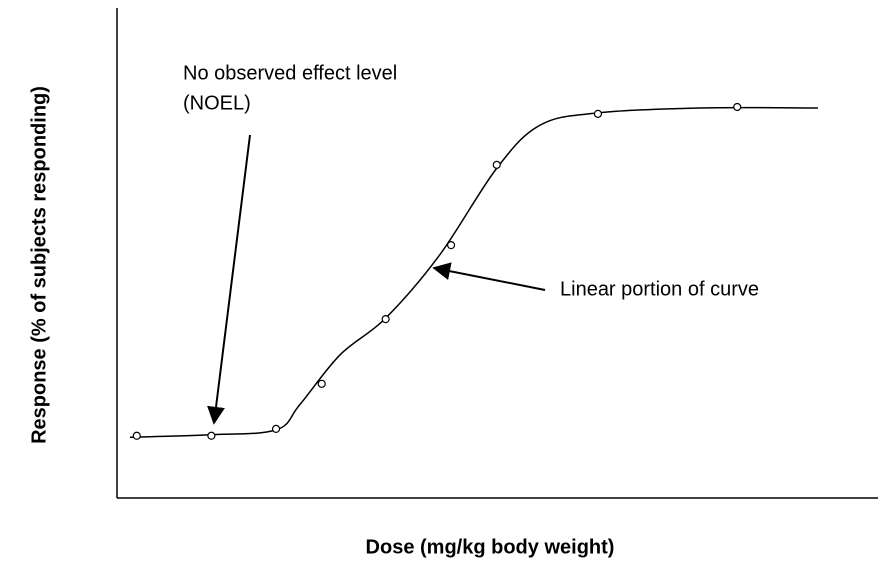 This screenshot has height=561, width=893. Describe the element at coordinates (659, 289) in the screenshot. I see `annotation: Linear portion of curve` at that location.